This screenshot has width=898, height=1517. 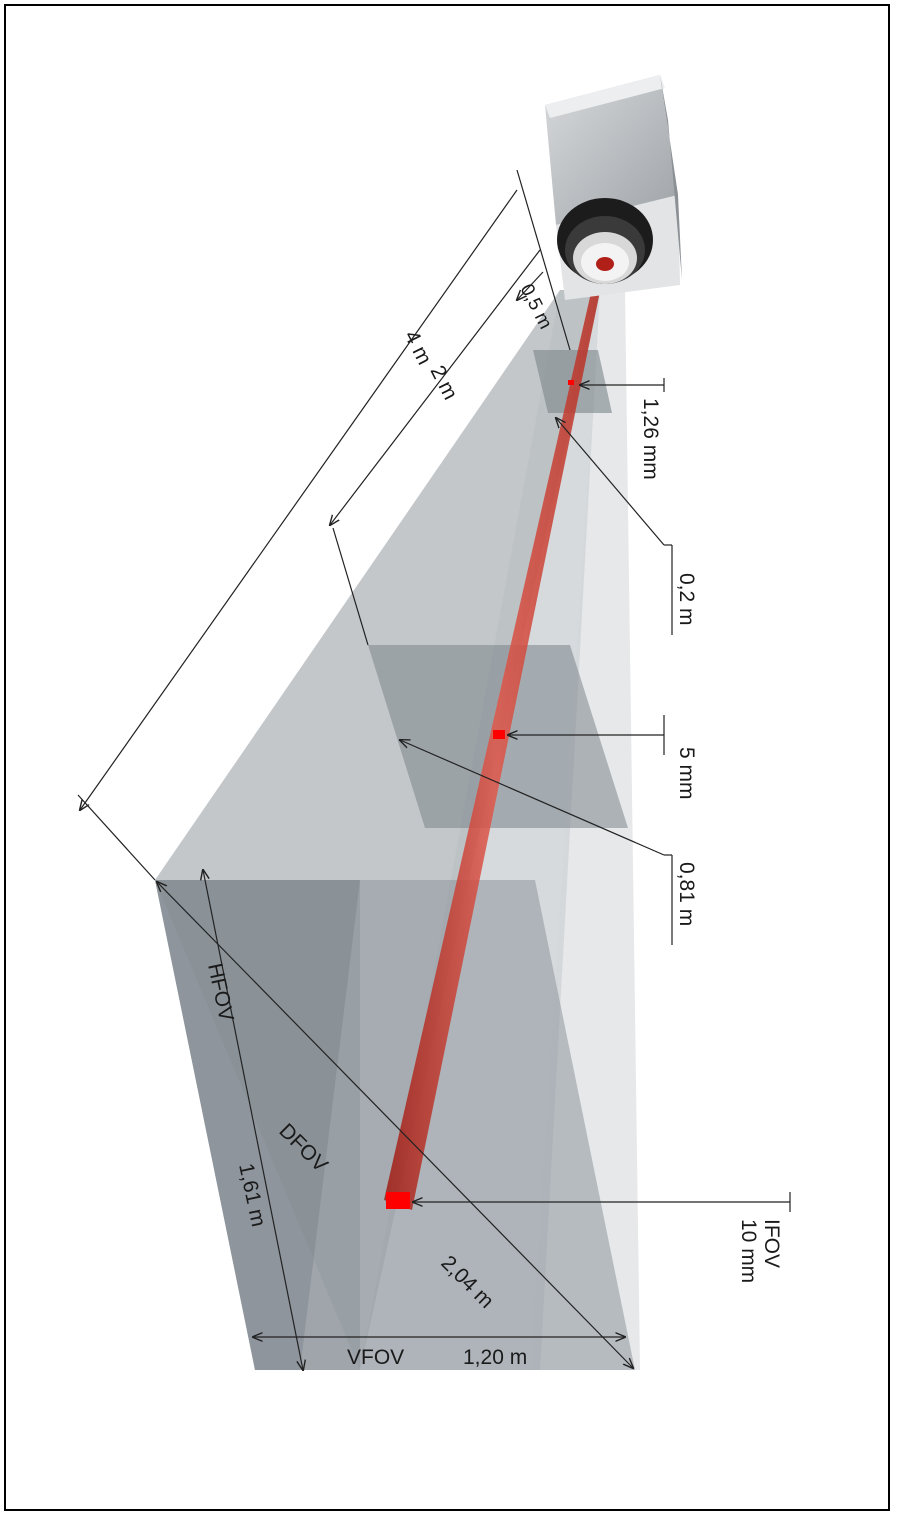 I want to click on mid-callouts, so click(x=536, y=830).